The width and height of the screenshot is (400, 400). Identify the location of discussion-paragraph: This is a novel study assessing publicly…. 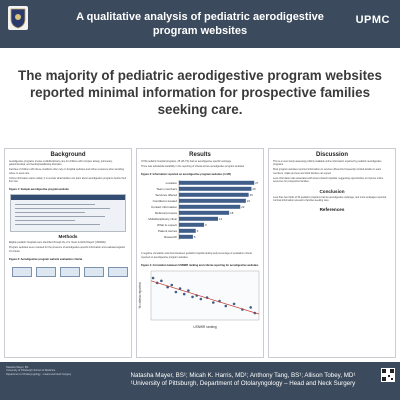
(327, 163).